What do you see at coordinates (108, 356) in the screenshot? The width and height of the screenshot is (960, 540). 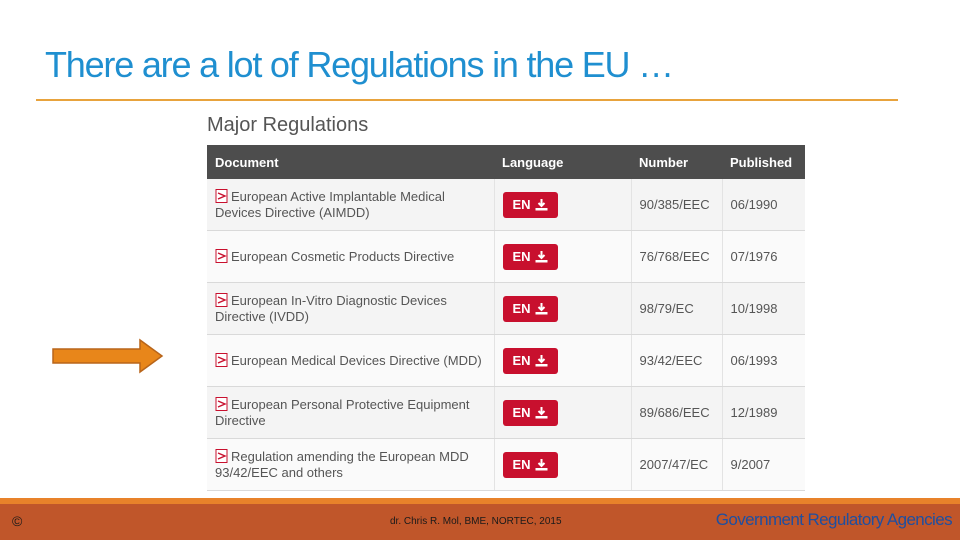 I see `arrow-right-icon` at bounding box center [108, 356].